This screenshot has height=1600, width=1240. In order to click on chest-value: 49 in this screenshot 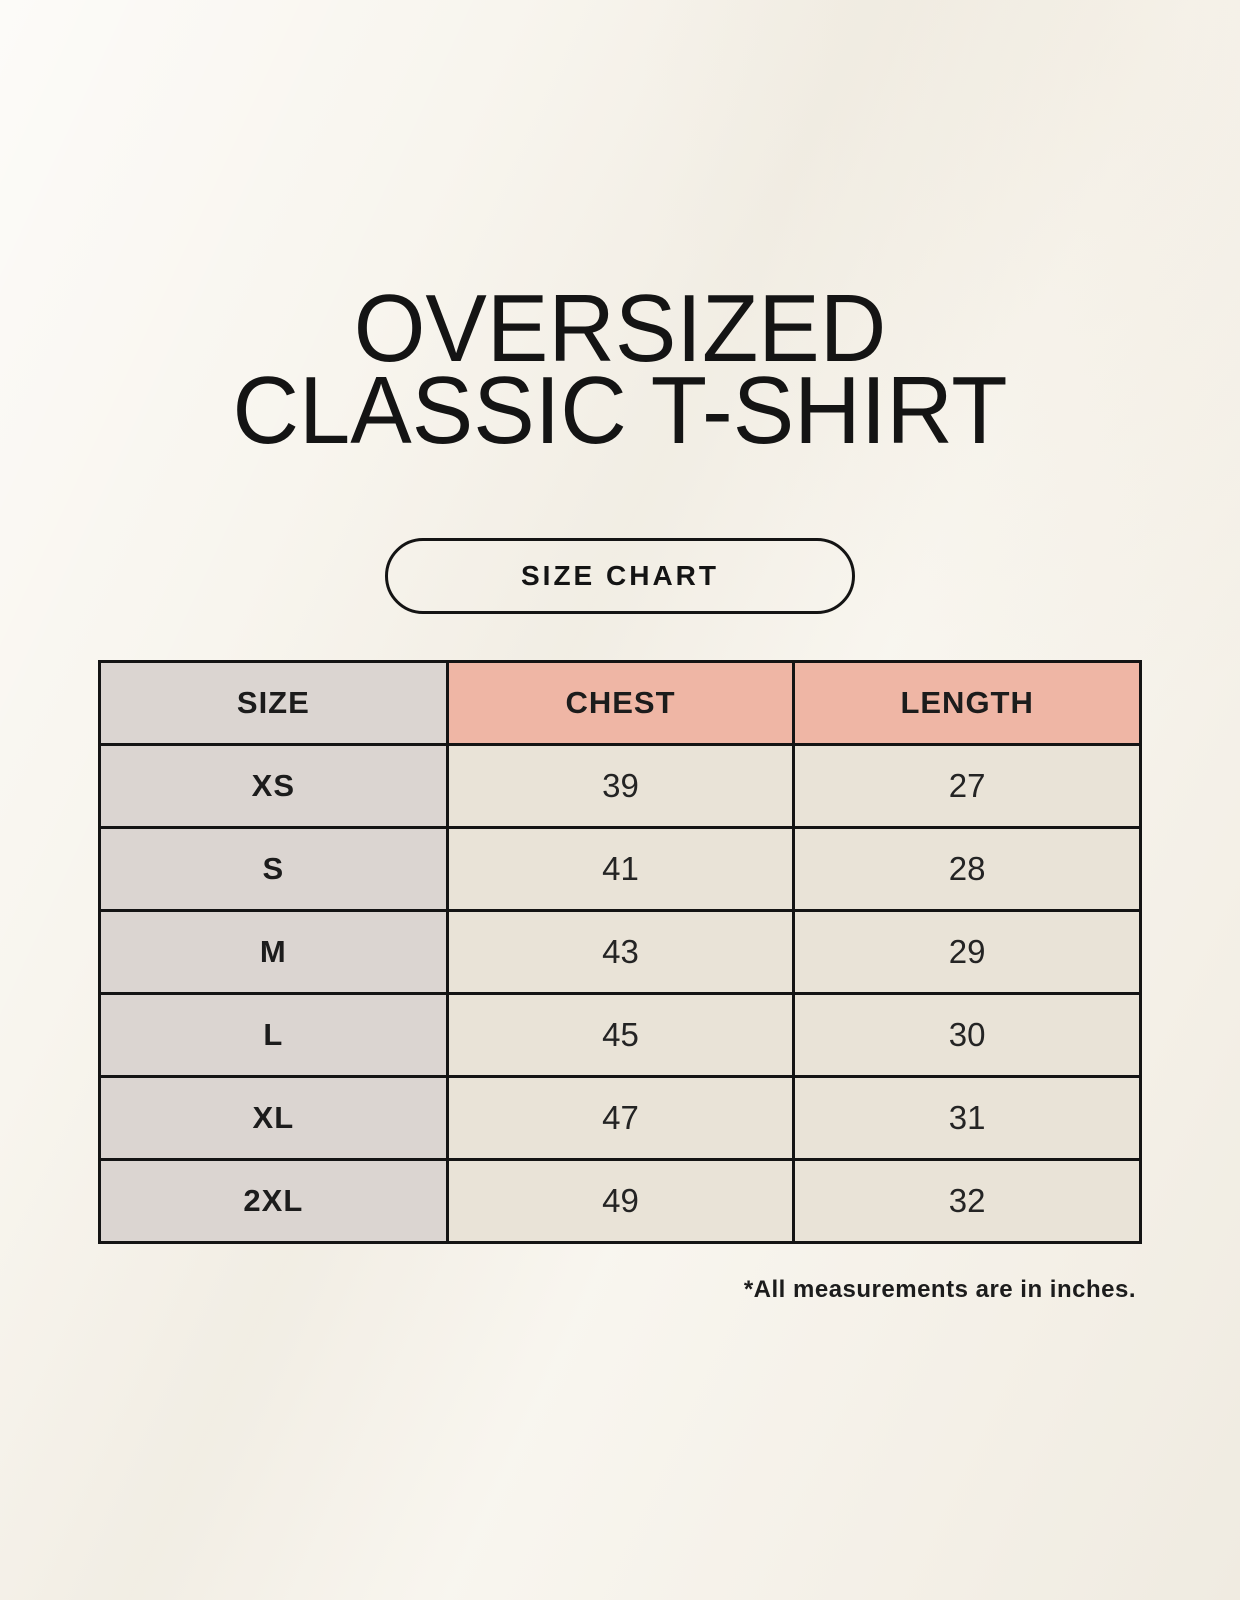, I will do `click(620, 1201)`.